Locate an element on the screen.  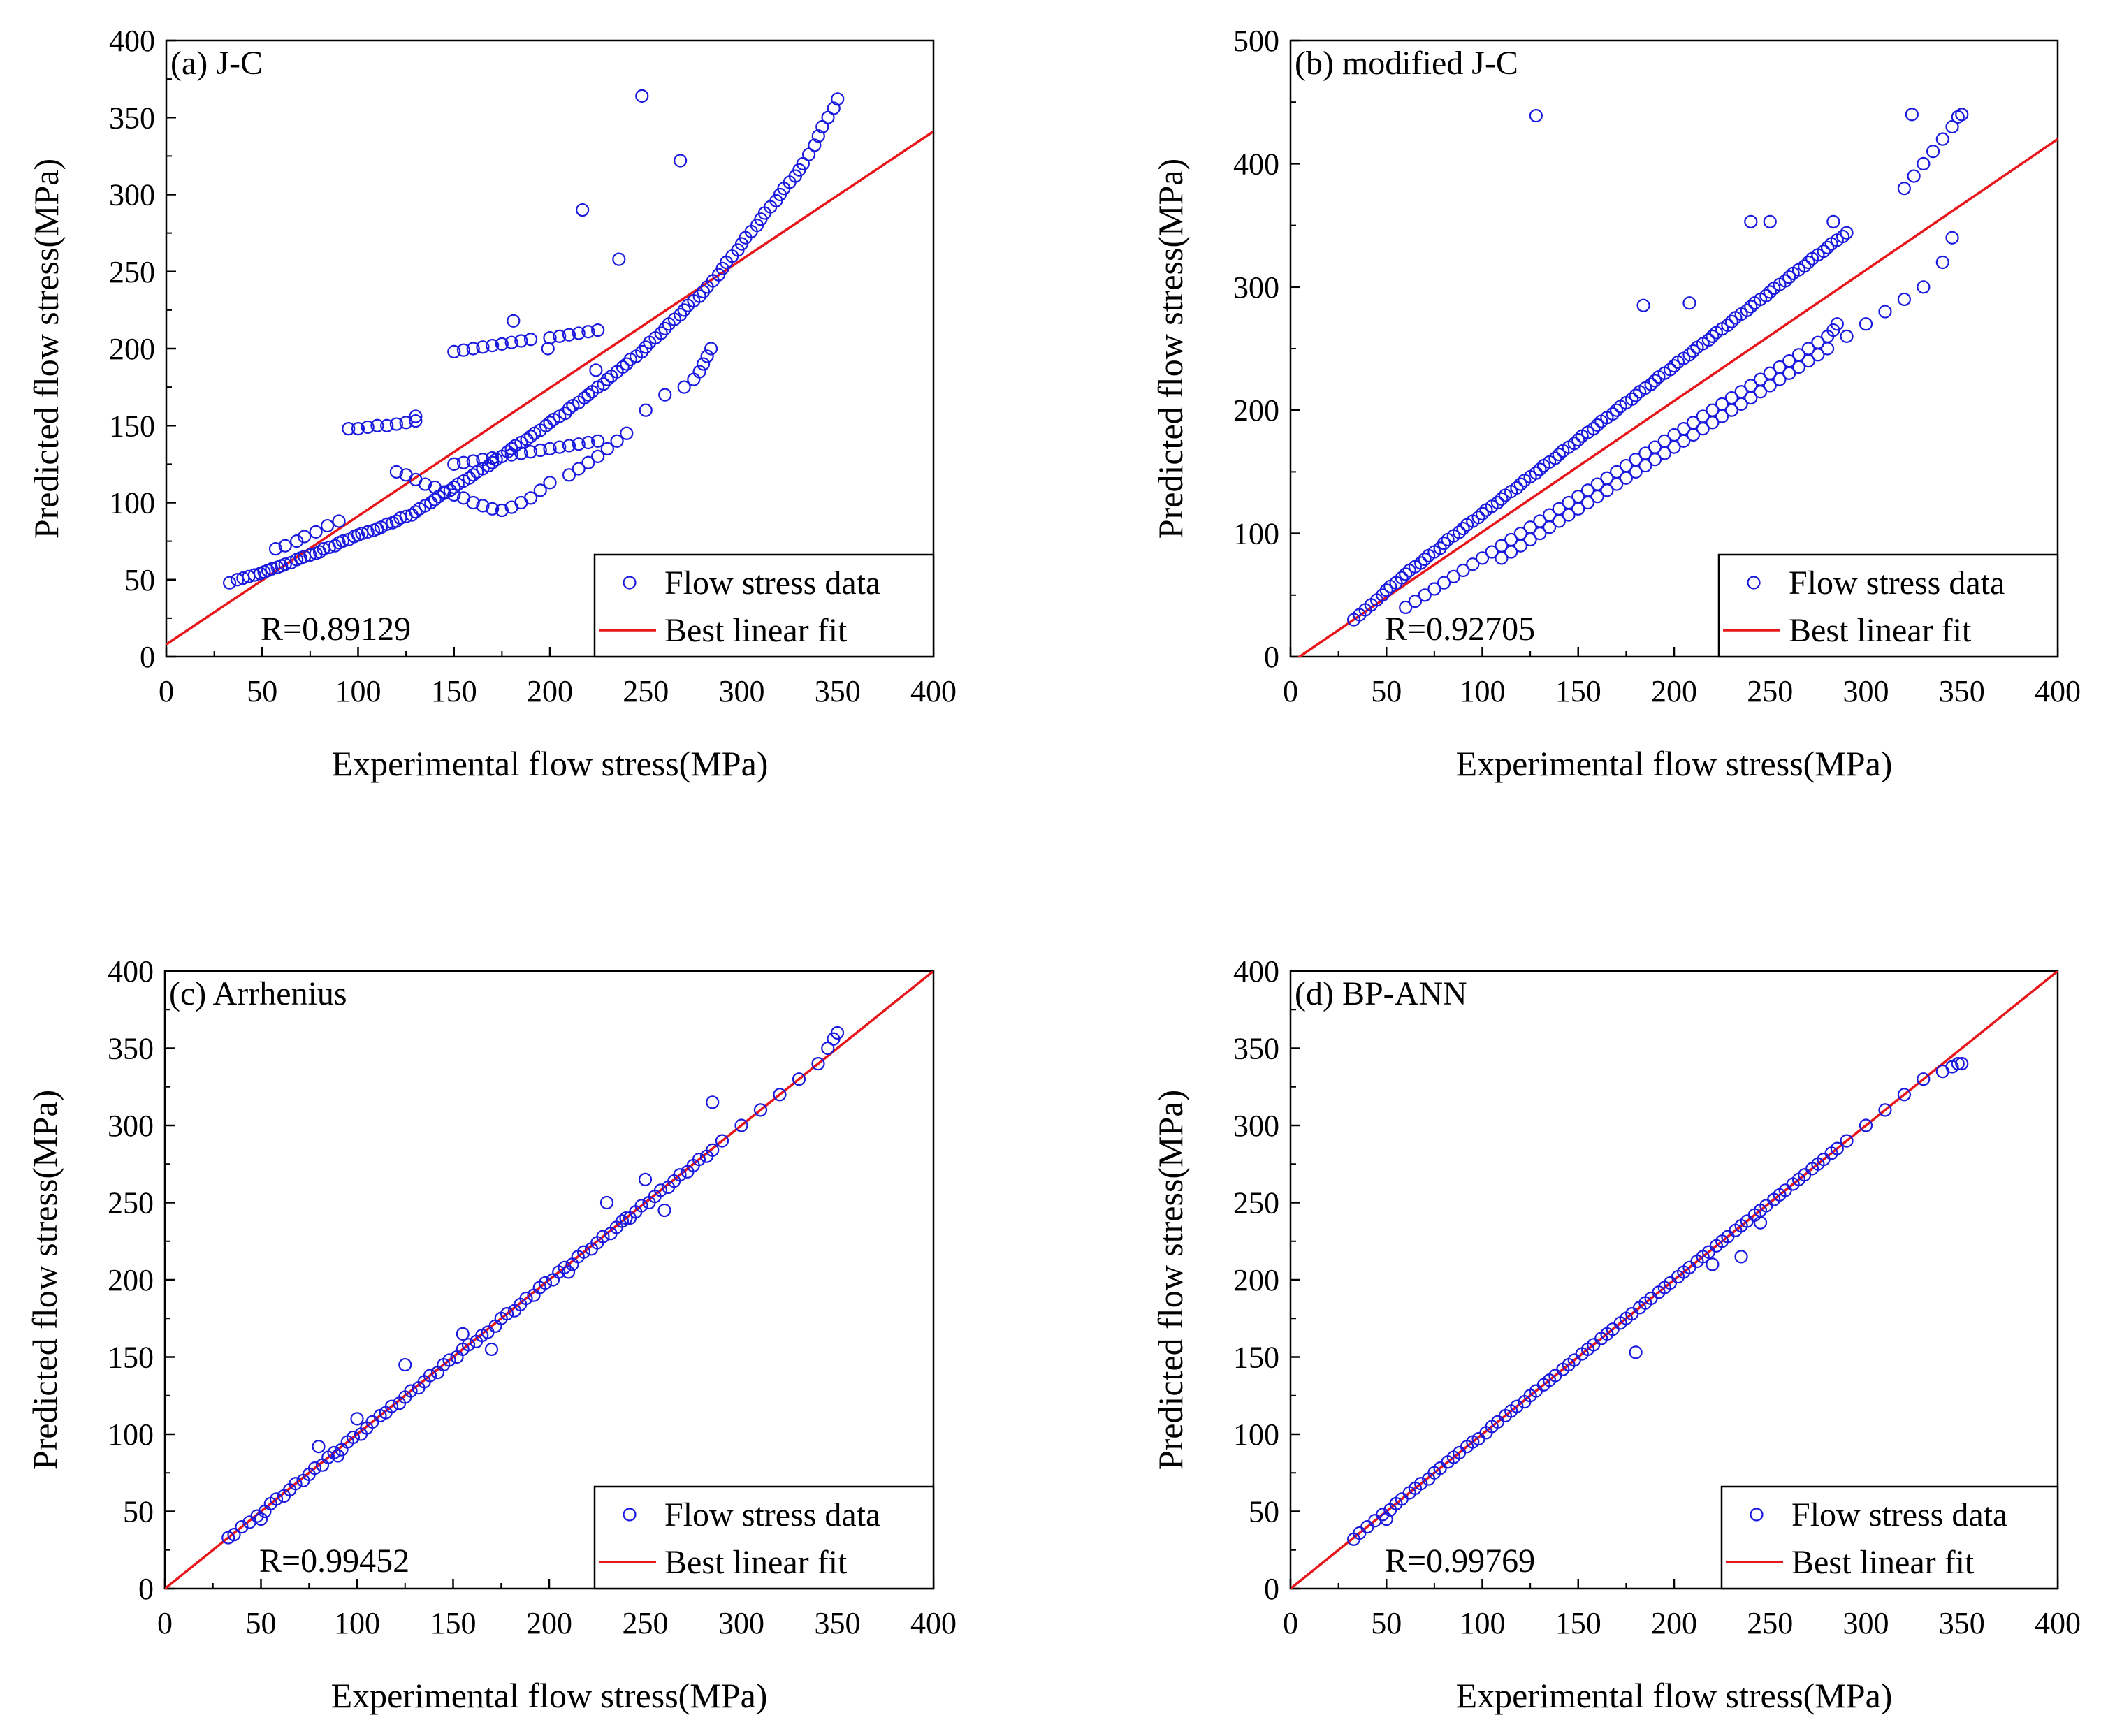
scatter-points is located at coordinates (533, 1285).